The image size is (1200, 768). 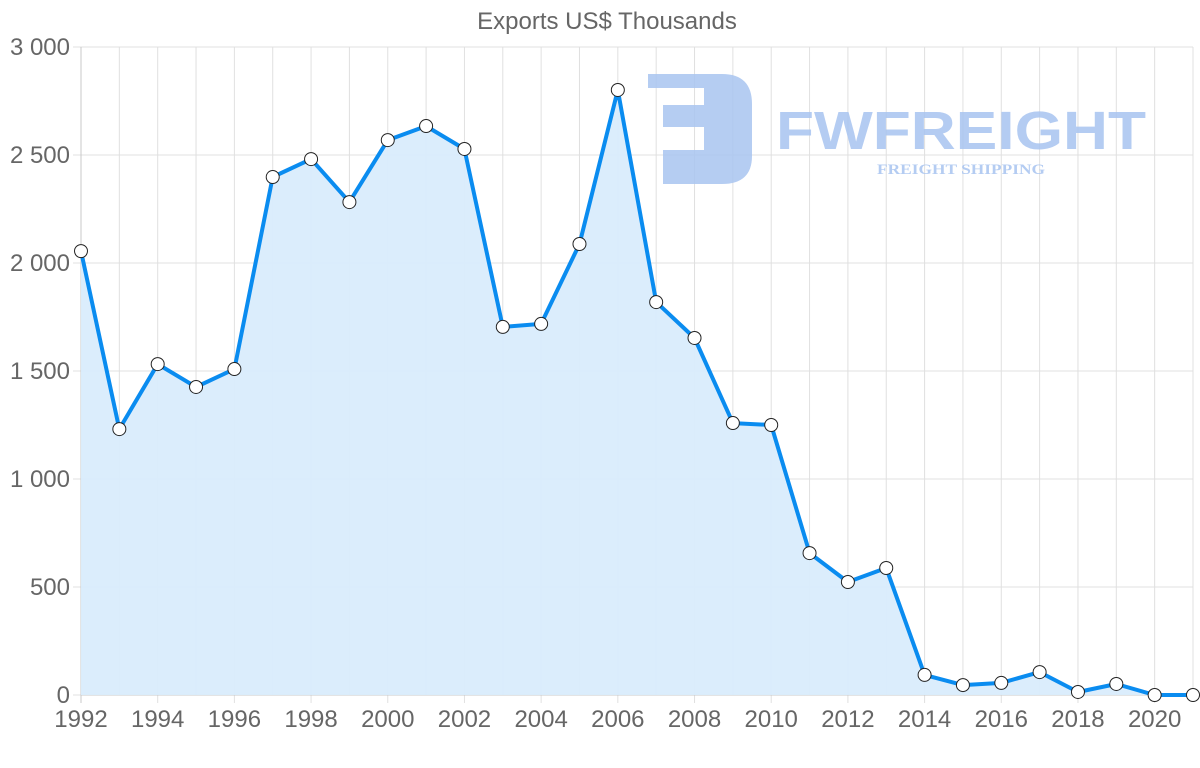 What do you see at coordinates (40, 155) in the screenshot?
I see `y-tick-label: 2 500` at bounding box center [40, 155].